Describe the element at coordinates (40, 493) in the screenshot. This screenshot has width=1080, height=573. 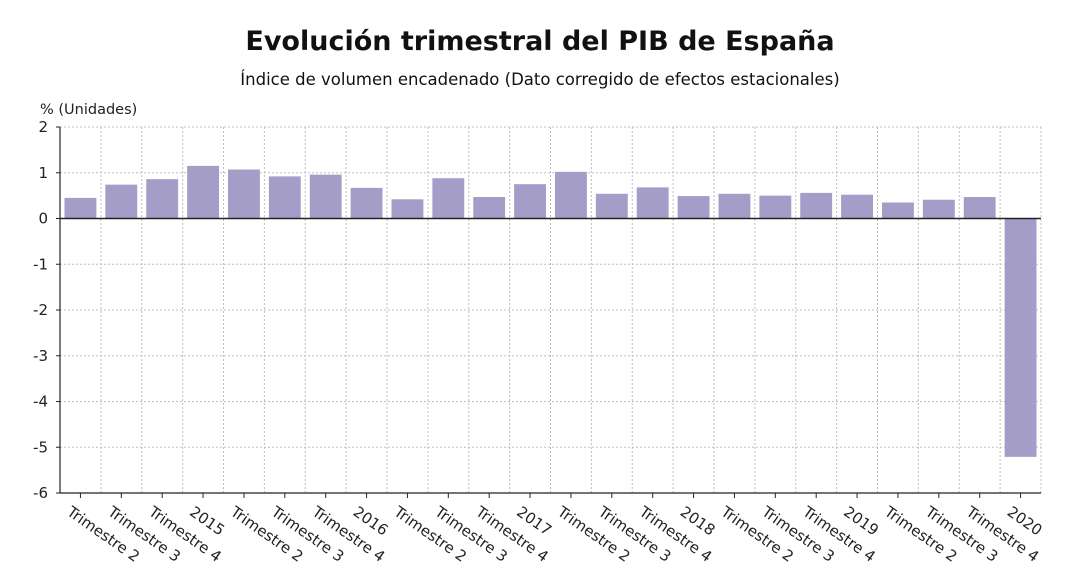
I see `y-tick-label: -6` at that location.